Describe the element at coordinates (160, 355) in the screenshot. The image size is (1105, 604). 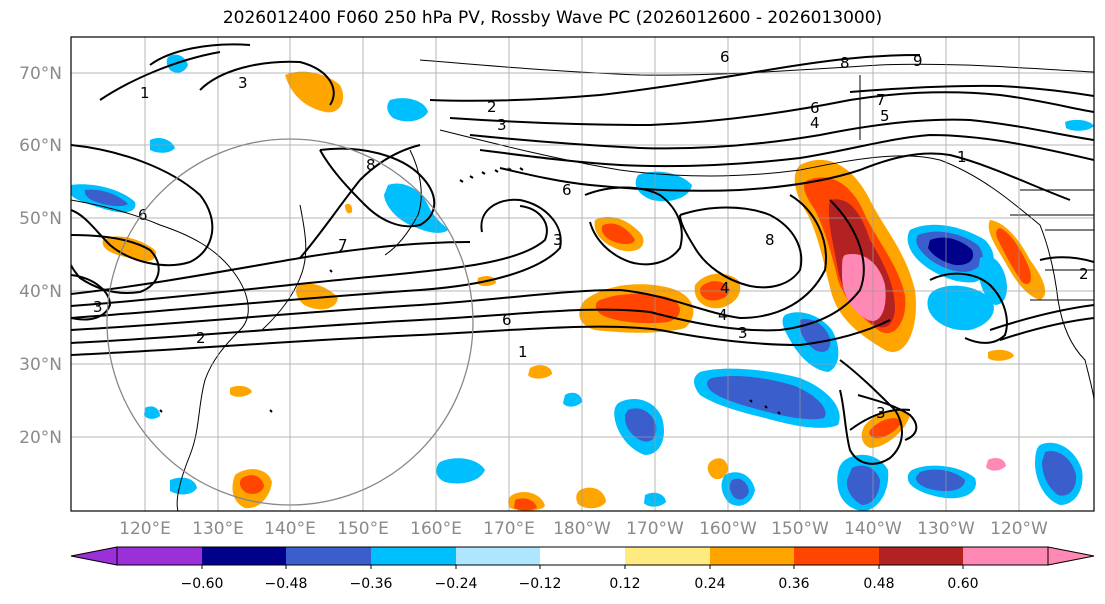
I see `asia-coast` at that location.